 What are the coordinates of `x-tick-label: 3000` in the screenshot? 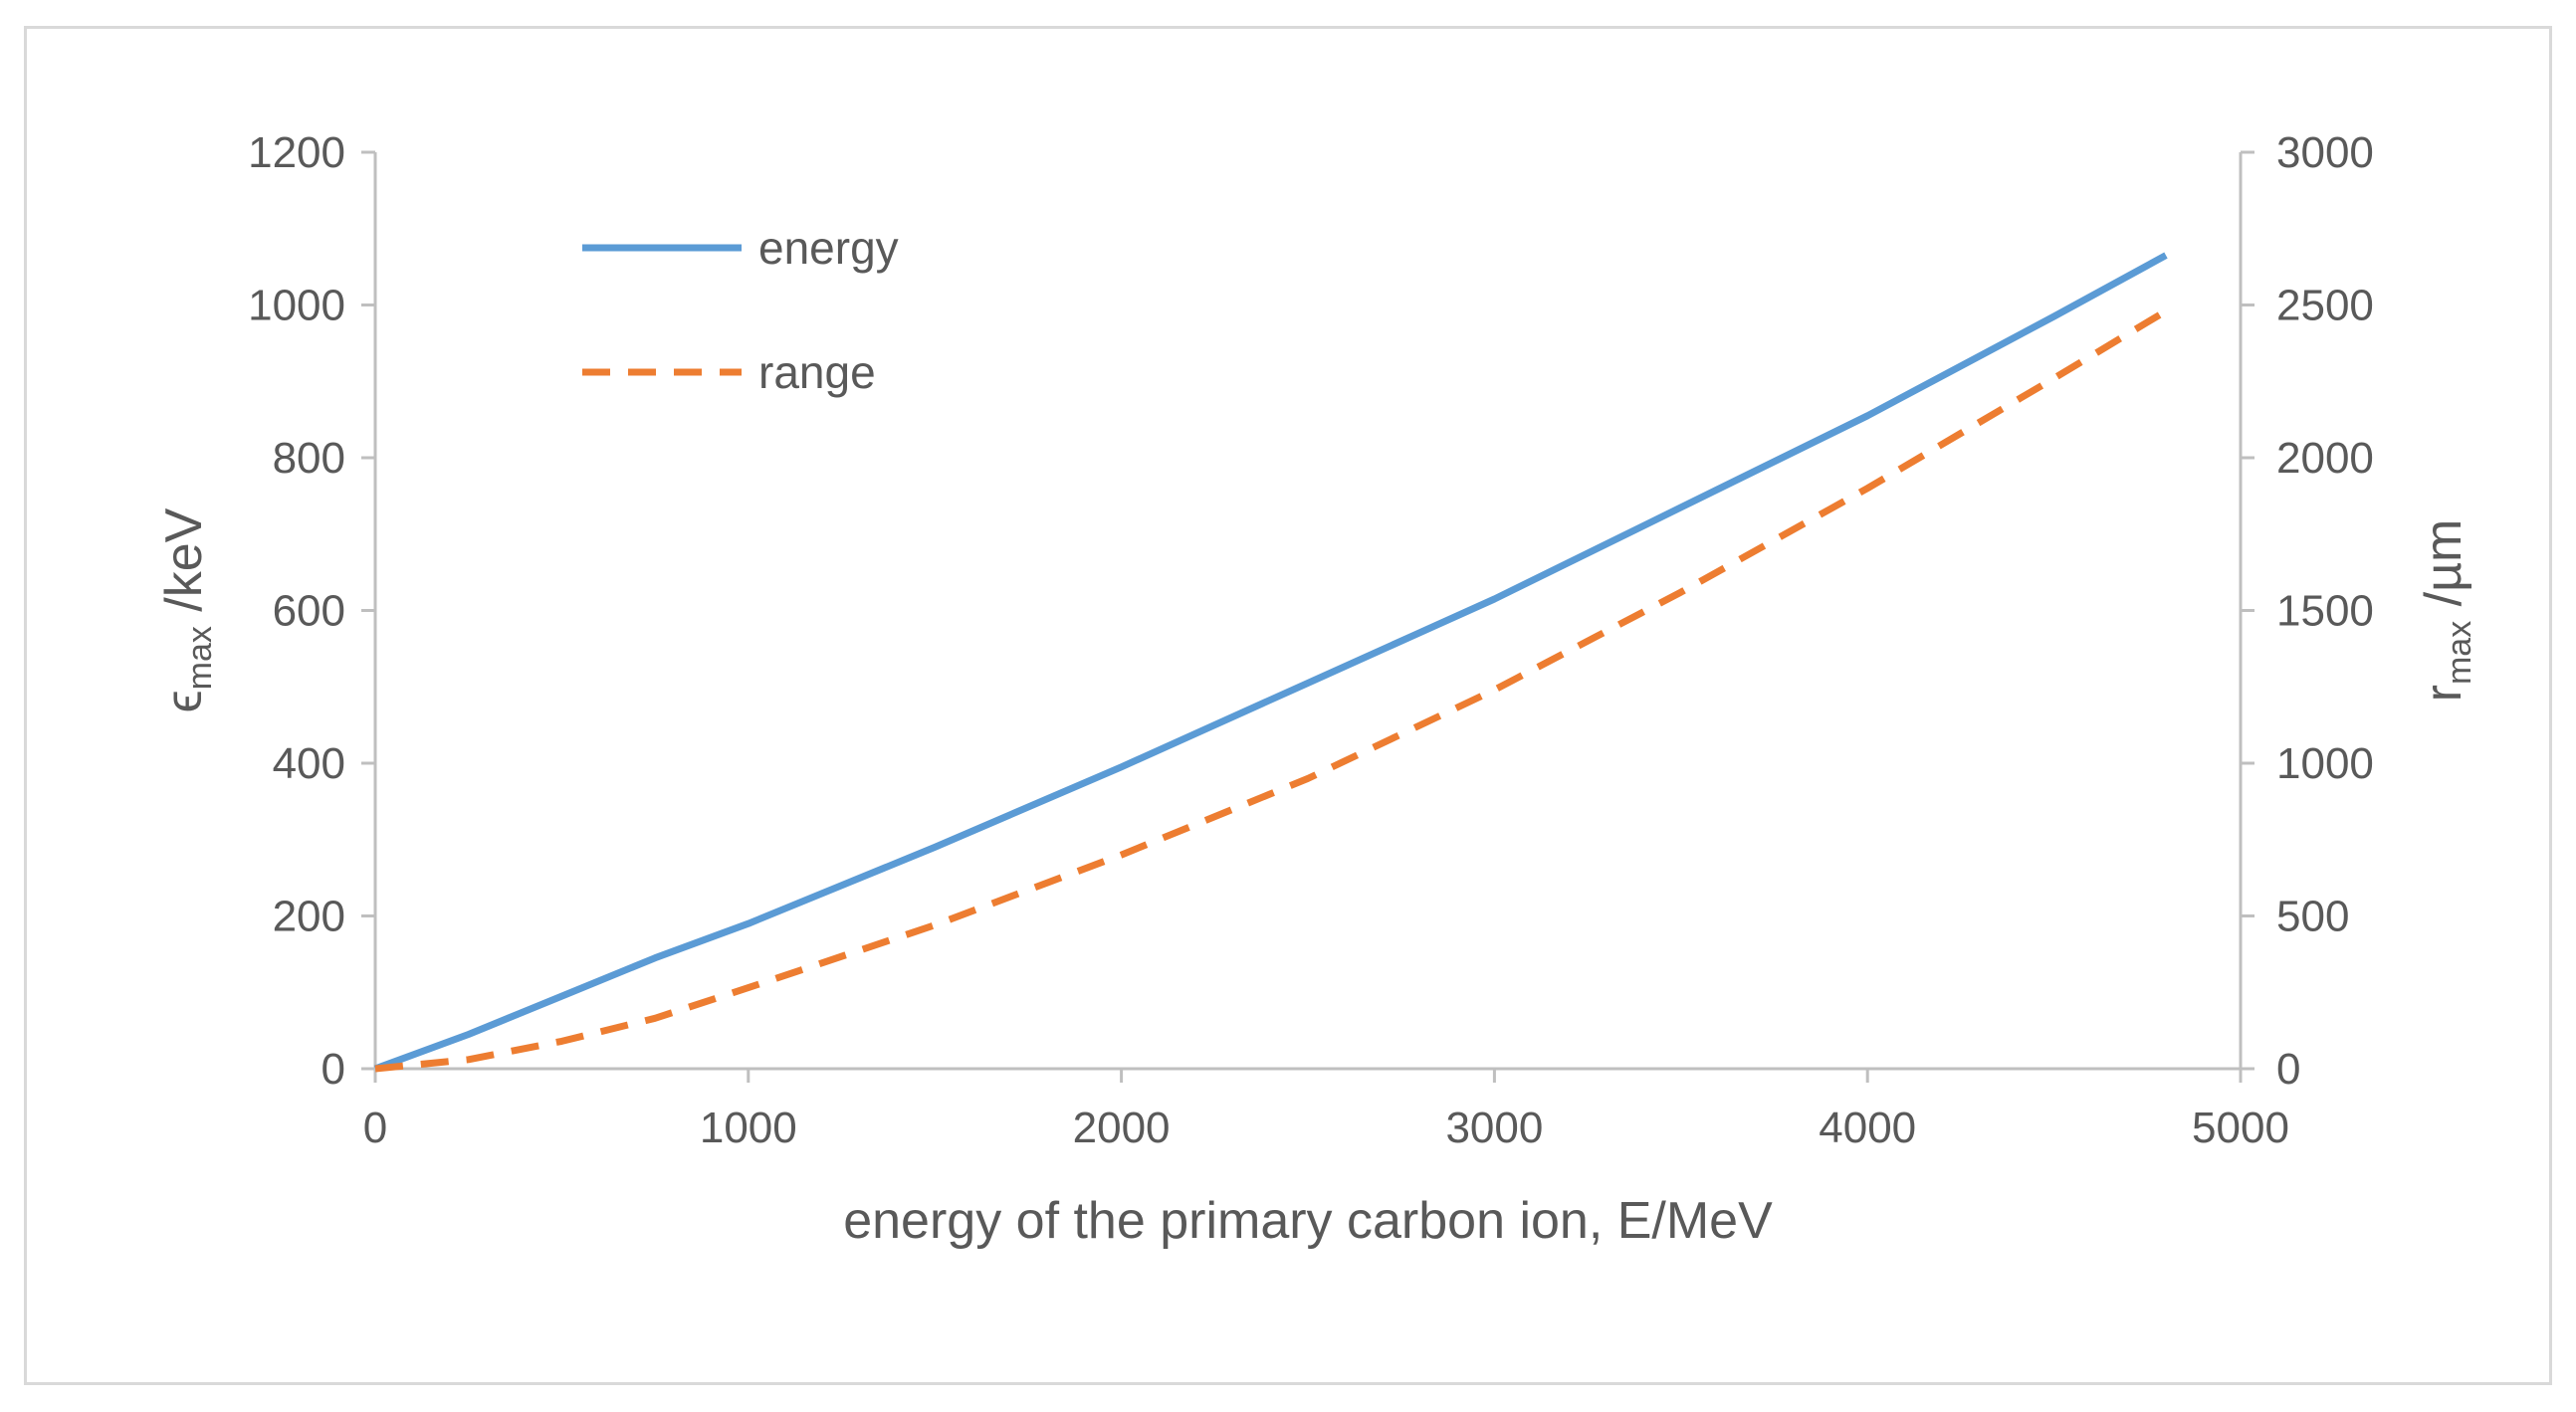 It's located at (1494, 1128).